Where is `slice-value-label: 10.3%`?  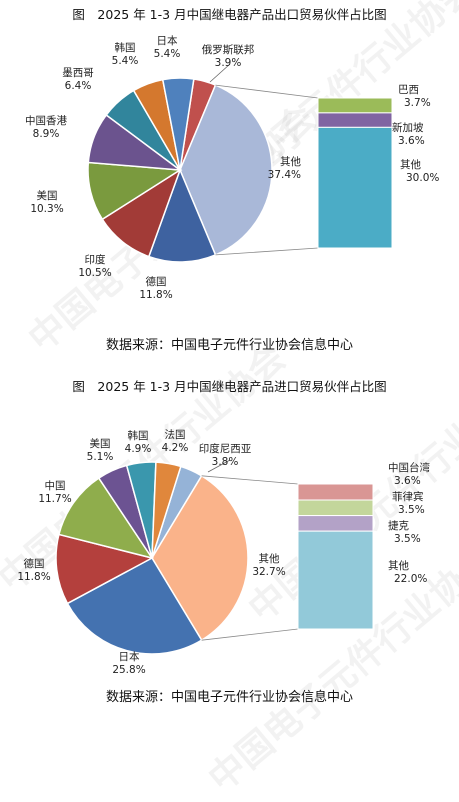 slice-value-label: 10.3% is located at coordinates (46, 209).